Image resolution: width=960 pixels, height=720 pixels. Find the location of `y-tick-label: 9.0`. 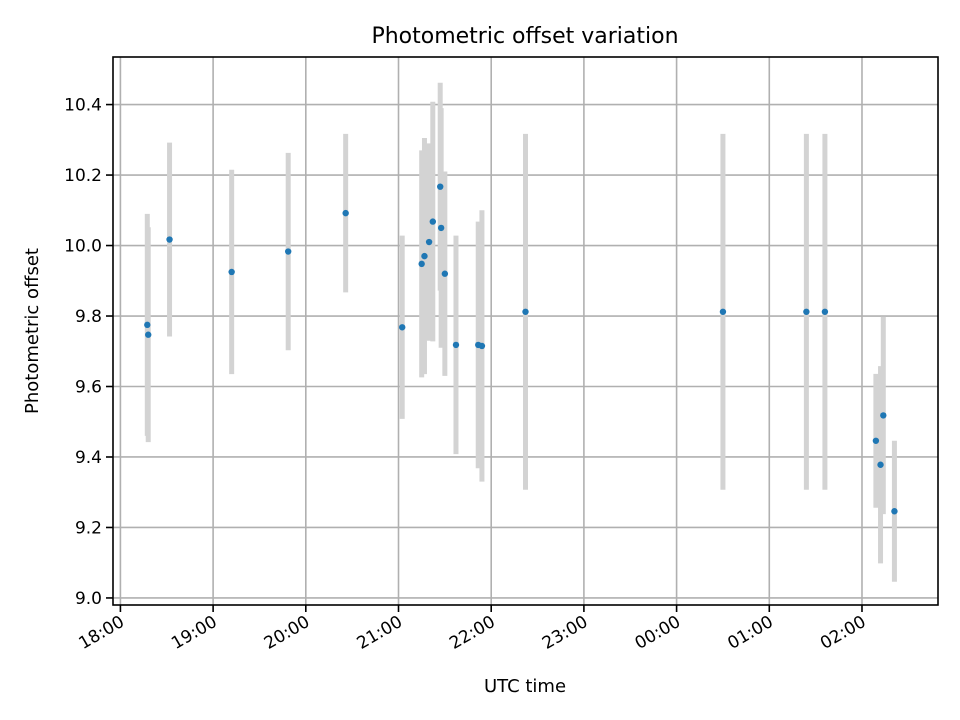

y-tick-label: 9.0 is located at coordinates (88, 599).